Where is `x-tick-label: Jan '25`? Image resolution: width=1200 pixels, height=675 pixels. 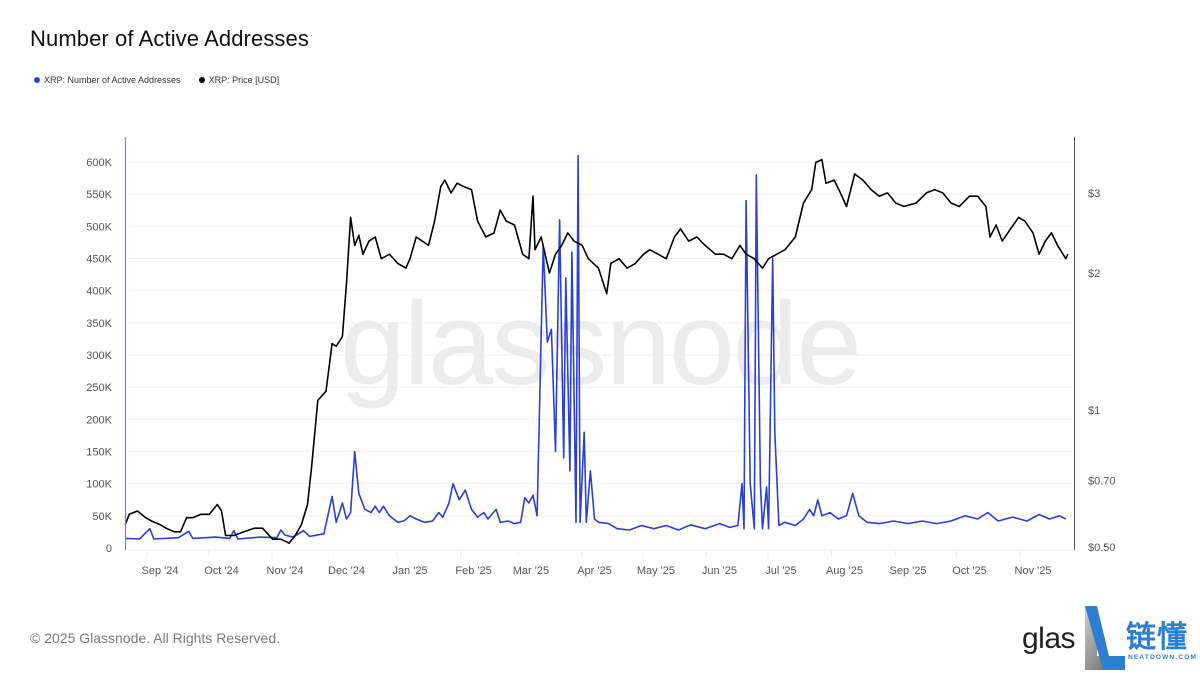 x-tick-label: Jan '25 is located at coordinates (409, 571).